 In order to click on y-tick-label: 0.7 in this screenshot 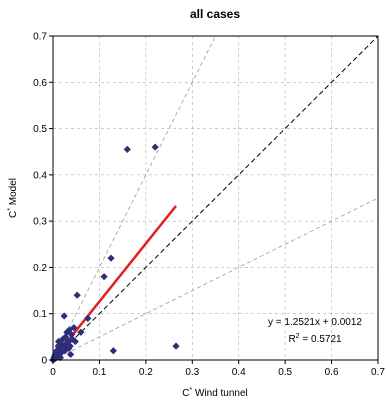, I will do `click(40, 37)`.